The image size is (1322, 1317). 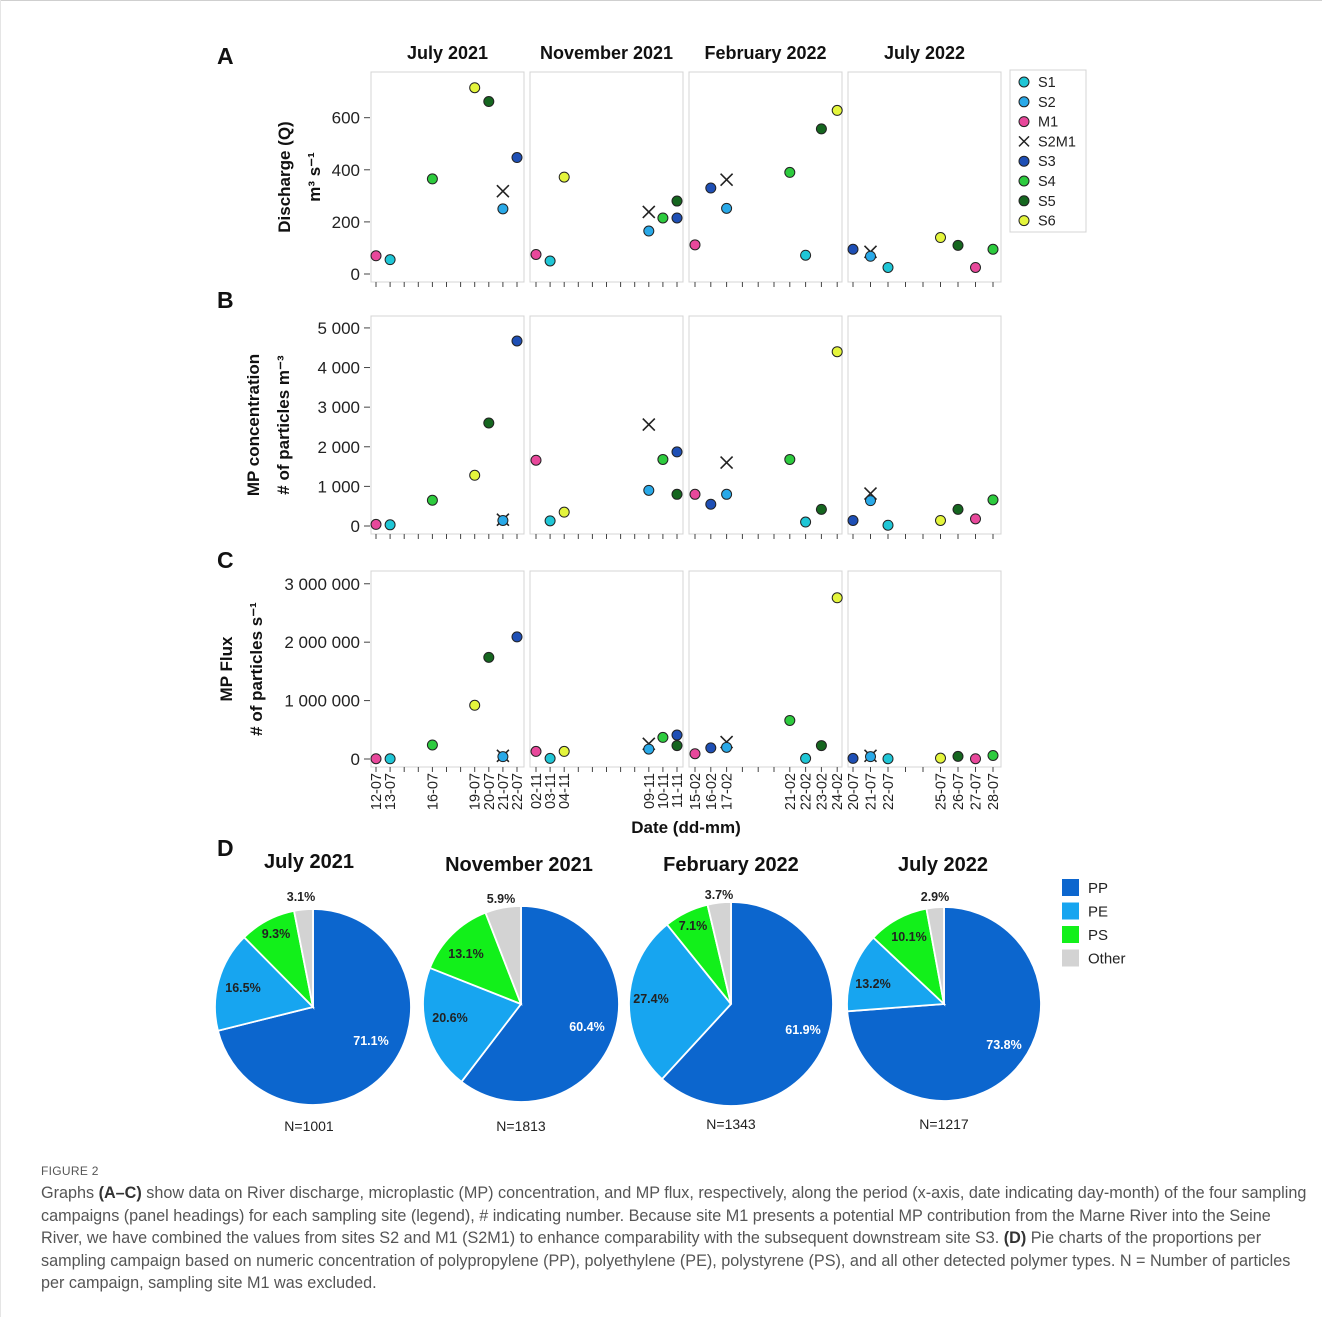 What do you see at coordinates (1047, 222) in the screenshot?
I see `legend-label: S6` at bounding box center [1047, 222].